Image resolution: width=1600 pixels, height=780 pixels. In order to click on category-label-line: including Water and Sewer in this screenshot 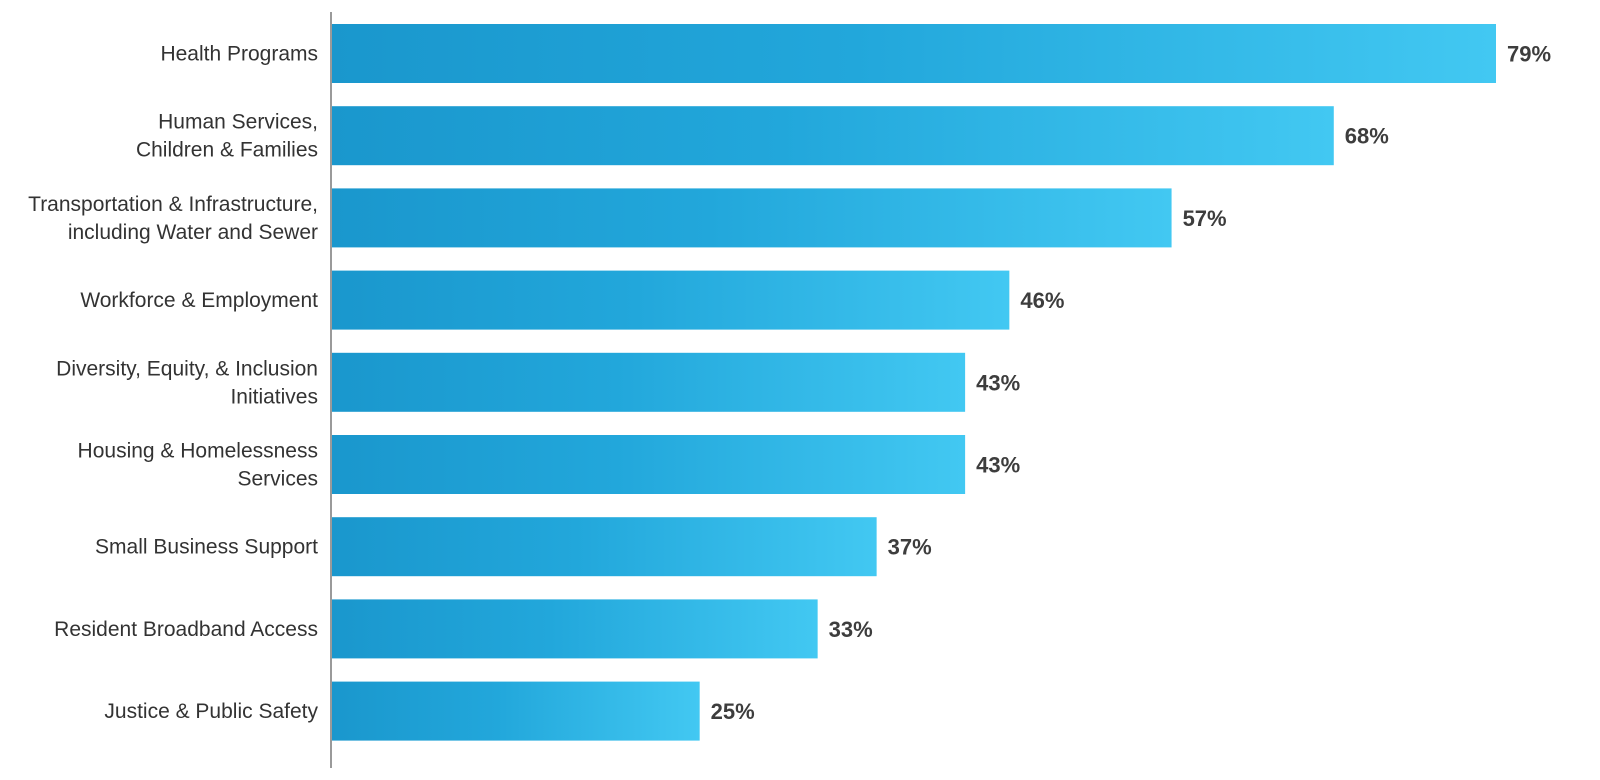, I will do `click(193, 232)`.